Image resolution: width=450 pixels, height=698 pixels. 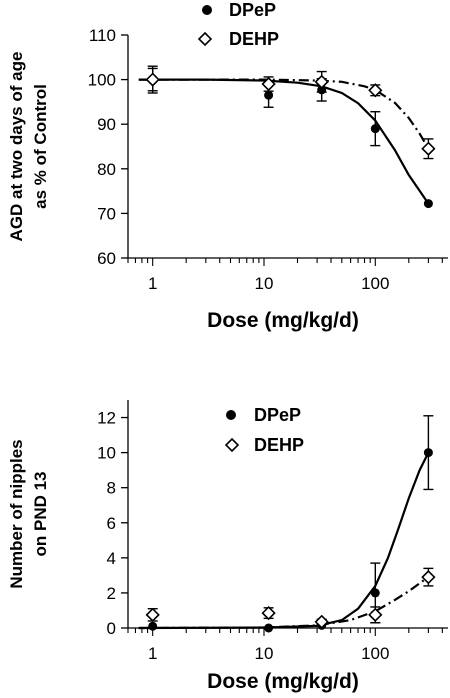 I want to click on y-tick-label: 90, so click(x=106, y=124).